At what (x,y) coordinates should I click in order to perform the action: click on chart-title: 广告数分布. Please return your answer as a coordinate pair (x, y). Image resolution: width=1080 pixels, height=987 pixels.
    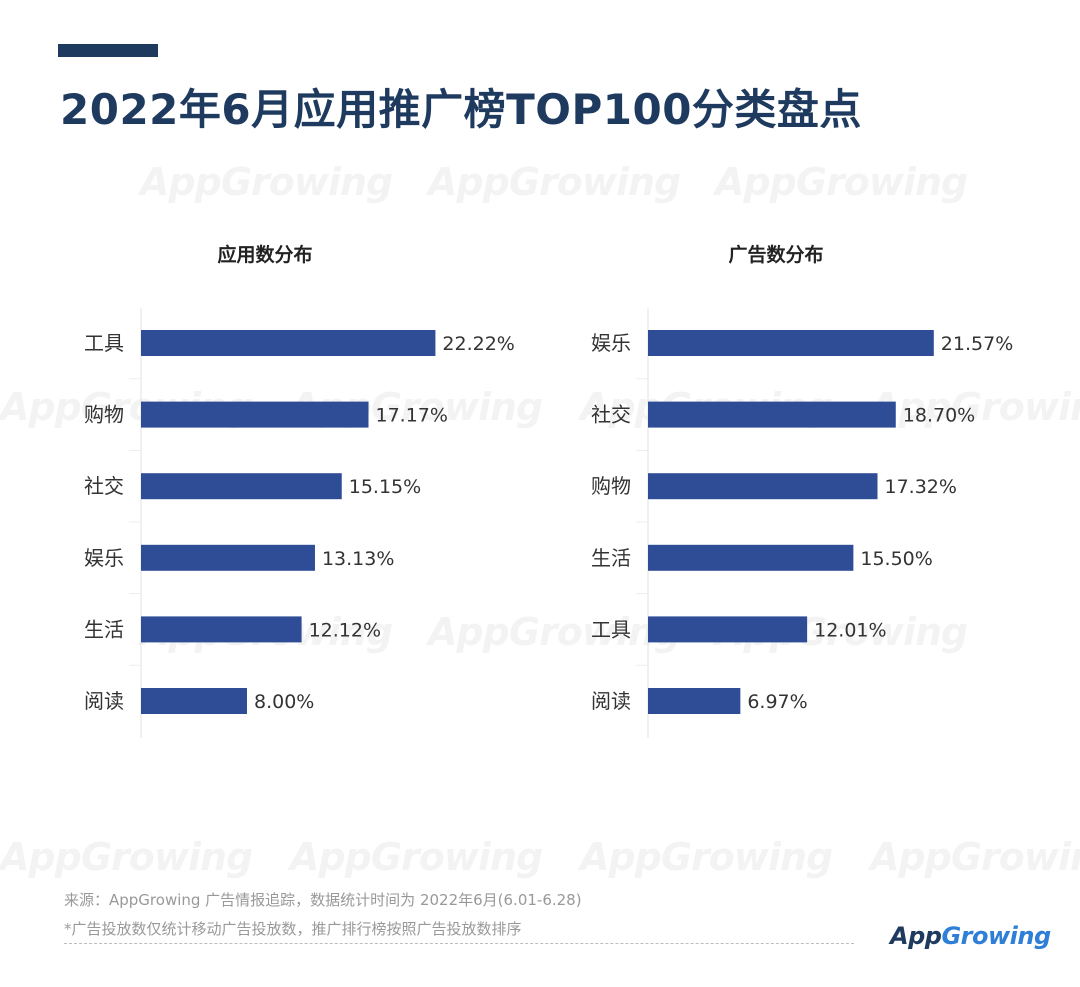
    Looking at the image, I should click on (775, 254).